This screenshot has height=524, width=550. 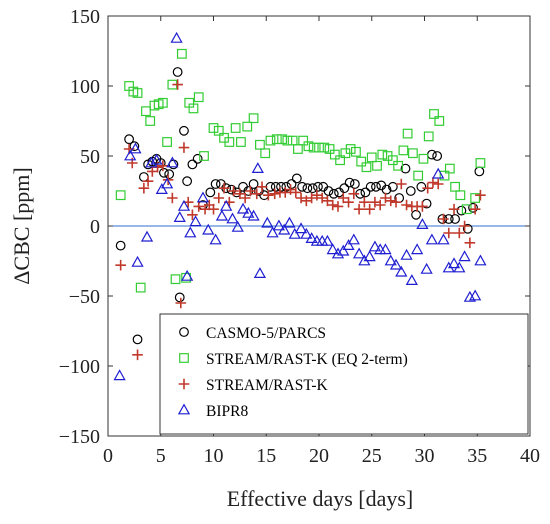 What do you see at coordinates (227, 411) in the screenshot?
I see `legend-label: BIPR8` at bounding box center [227, 411].